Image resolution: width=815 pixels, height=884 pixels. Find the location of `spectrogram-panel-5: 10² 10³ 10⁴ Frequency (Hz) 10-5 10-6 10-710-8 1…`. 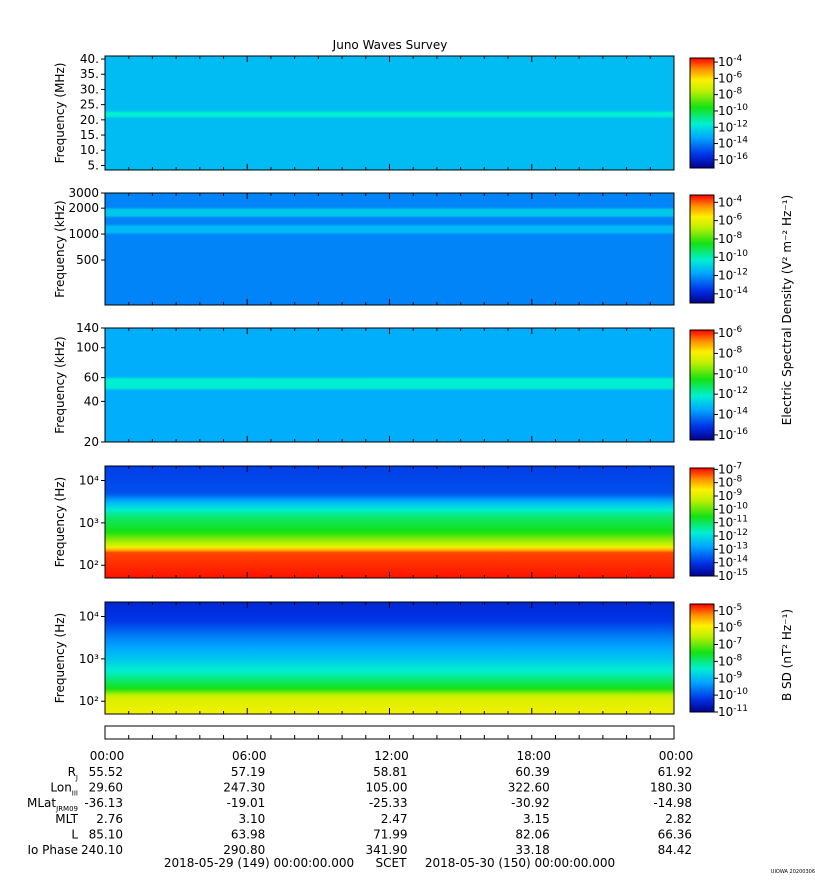

spectrogram-panel-5: 10² 10³ 10⁴ Frequency (Hz) 10-5 10-6 10-710-8 1… is located at coordinates (400, 660).